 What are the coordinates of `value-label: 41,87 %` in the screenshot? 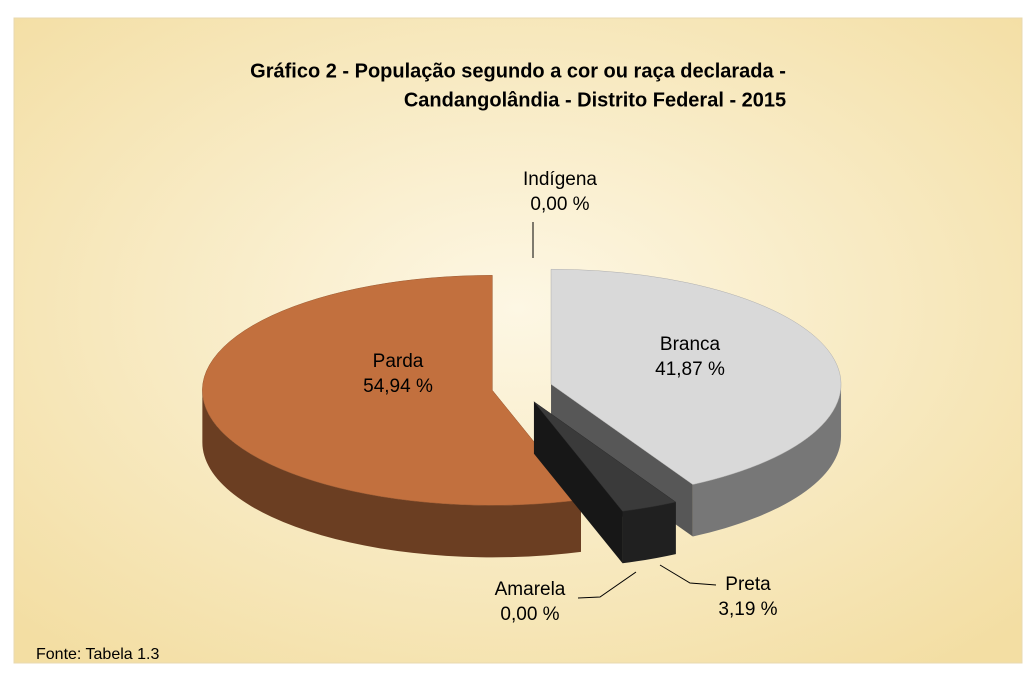 It's located at (690, 369).